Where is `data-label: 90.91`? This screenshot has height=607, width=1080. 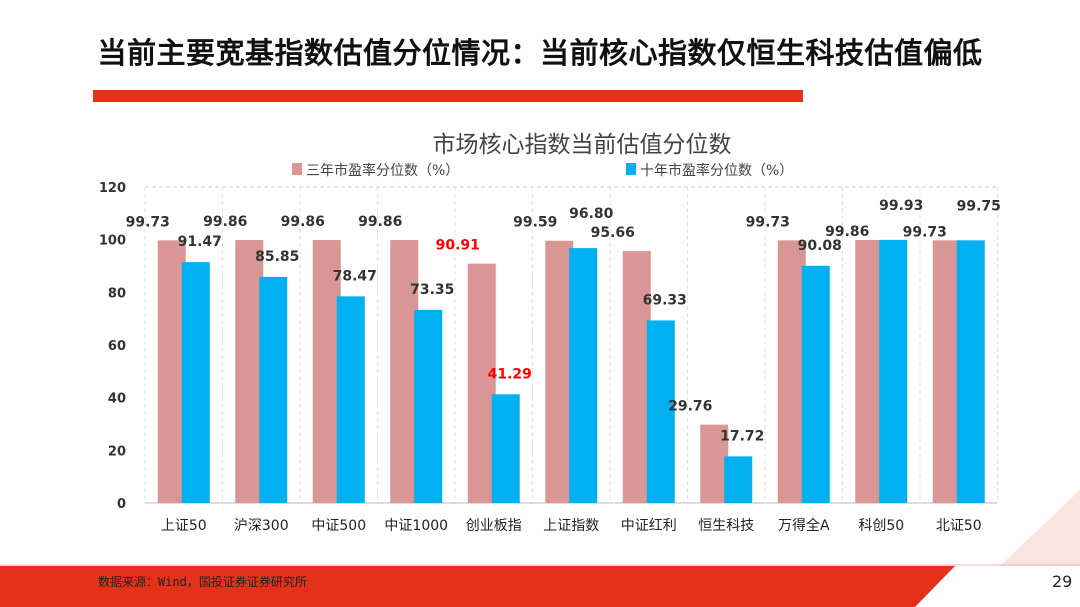 data-label: 90.91 is located at coordinates (458, 246).